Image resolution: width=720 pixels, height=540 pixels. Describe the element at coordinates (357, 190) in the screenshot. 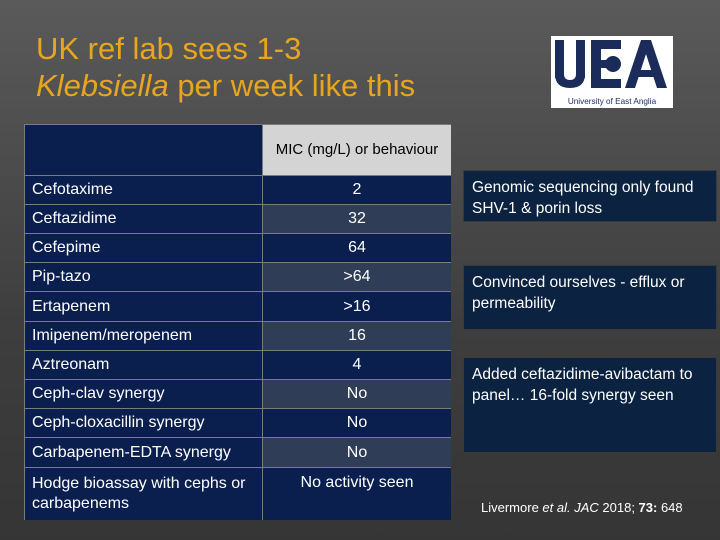

I see `mic-value: 2` at that location.